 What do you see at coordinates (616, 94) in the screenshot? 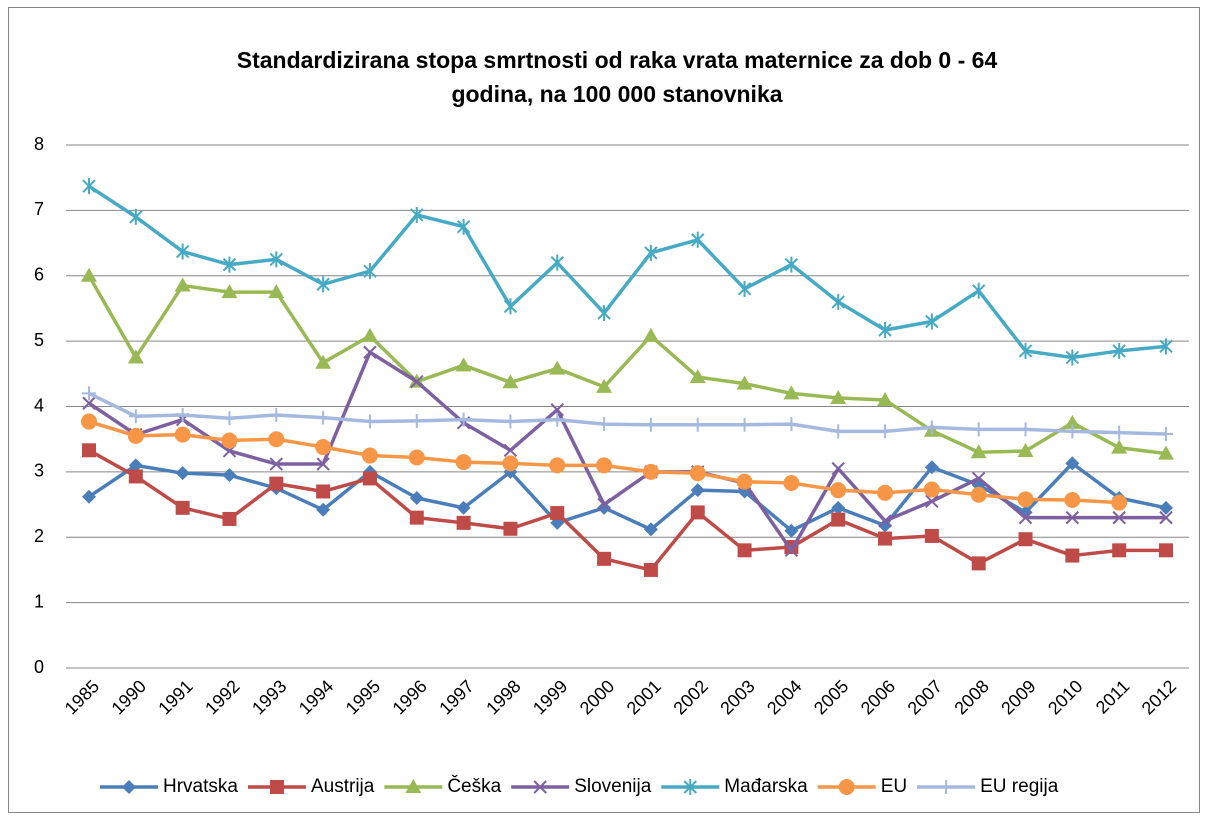
I see `chart-title: godina, na 100 000 stanovnika` at bounding box center [616, 94].